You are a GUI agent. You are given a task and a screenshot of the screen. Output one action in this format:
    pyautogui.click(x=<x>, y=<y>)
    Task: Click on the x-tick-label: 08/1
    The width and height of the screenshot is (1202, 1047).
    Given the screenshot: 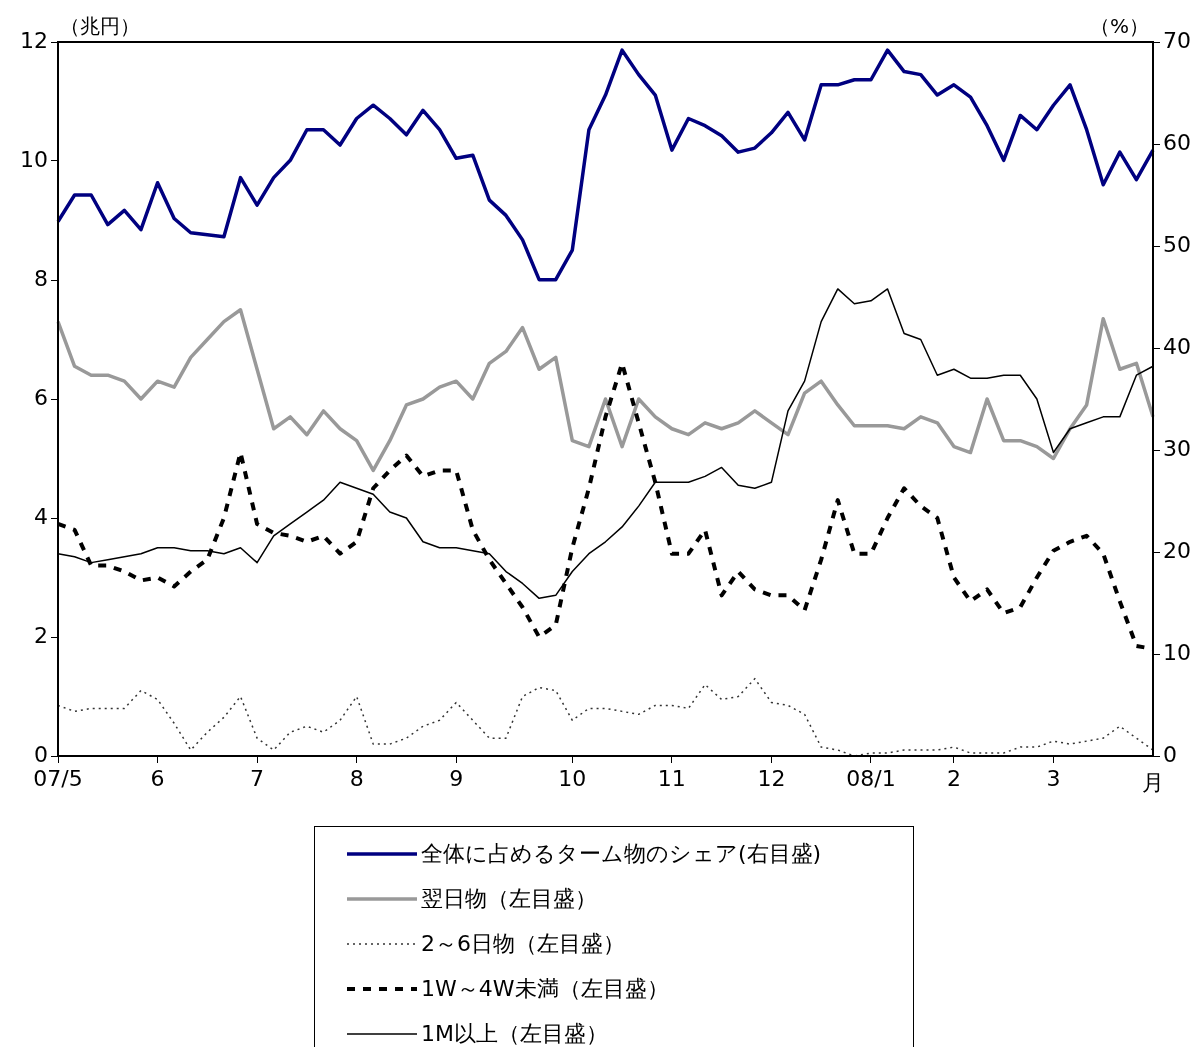 What is the action you would take?
    pyautogui.click(x=871, y=778)
    